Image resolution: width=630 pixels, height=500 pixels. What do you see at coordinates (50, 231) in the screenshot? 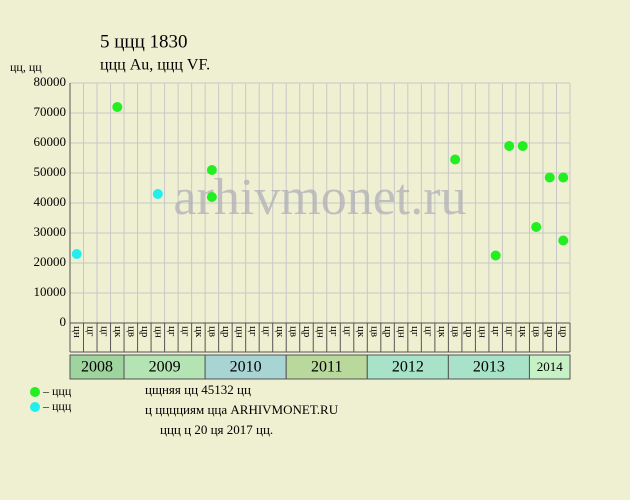
I see `y-tick-label: 30000` at bounding box center [50, 231].